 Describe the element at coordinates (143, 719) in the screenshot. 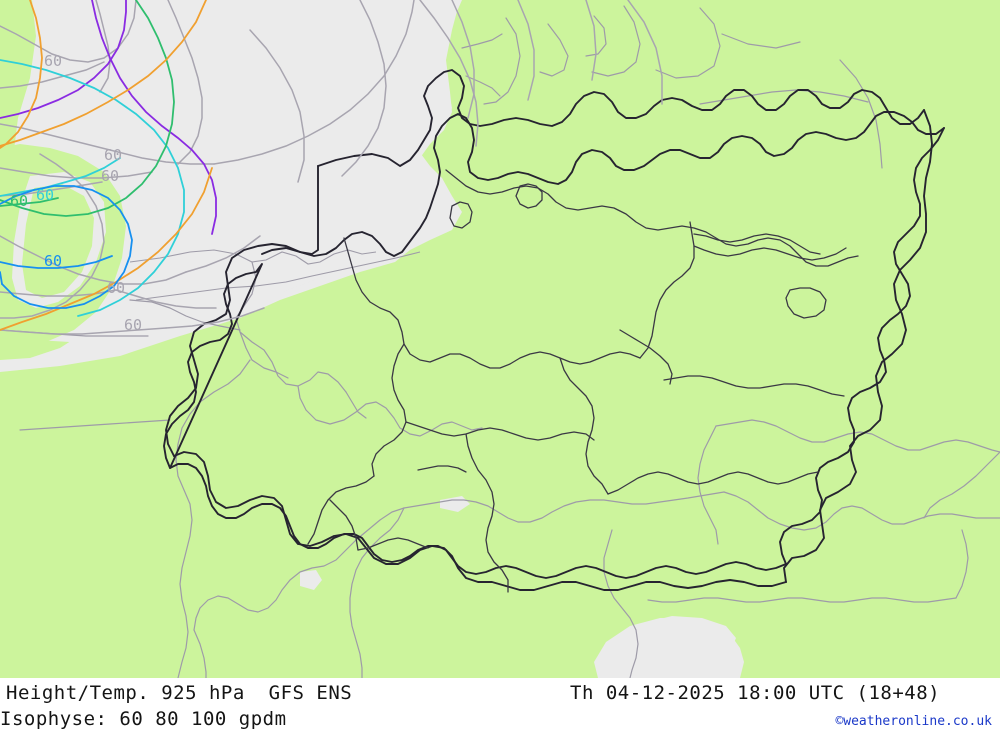

I see `footer-isopleth-label: Isophyse: 60 80 100 gpdm` at that location.